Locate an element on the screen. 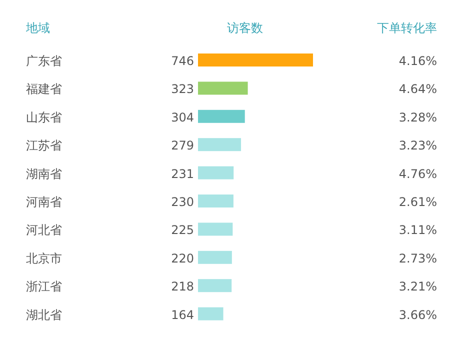 This screenshot has width=456, height=339. text: 3.21% is located at coordinates (417, 287).